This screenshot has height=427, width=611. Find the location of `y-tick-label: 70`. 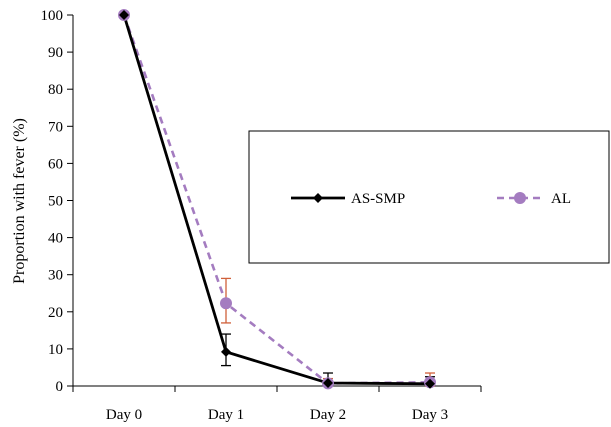

y-tick-label: 70 is located at coordinates (55, 127).